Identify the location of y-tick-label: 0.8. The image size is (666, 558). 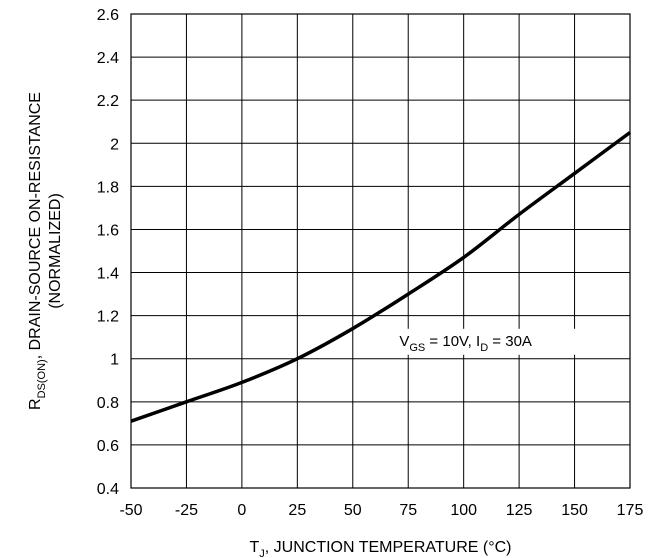
(108, 403).